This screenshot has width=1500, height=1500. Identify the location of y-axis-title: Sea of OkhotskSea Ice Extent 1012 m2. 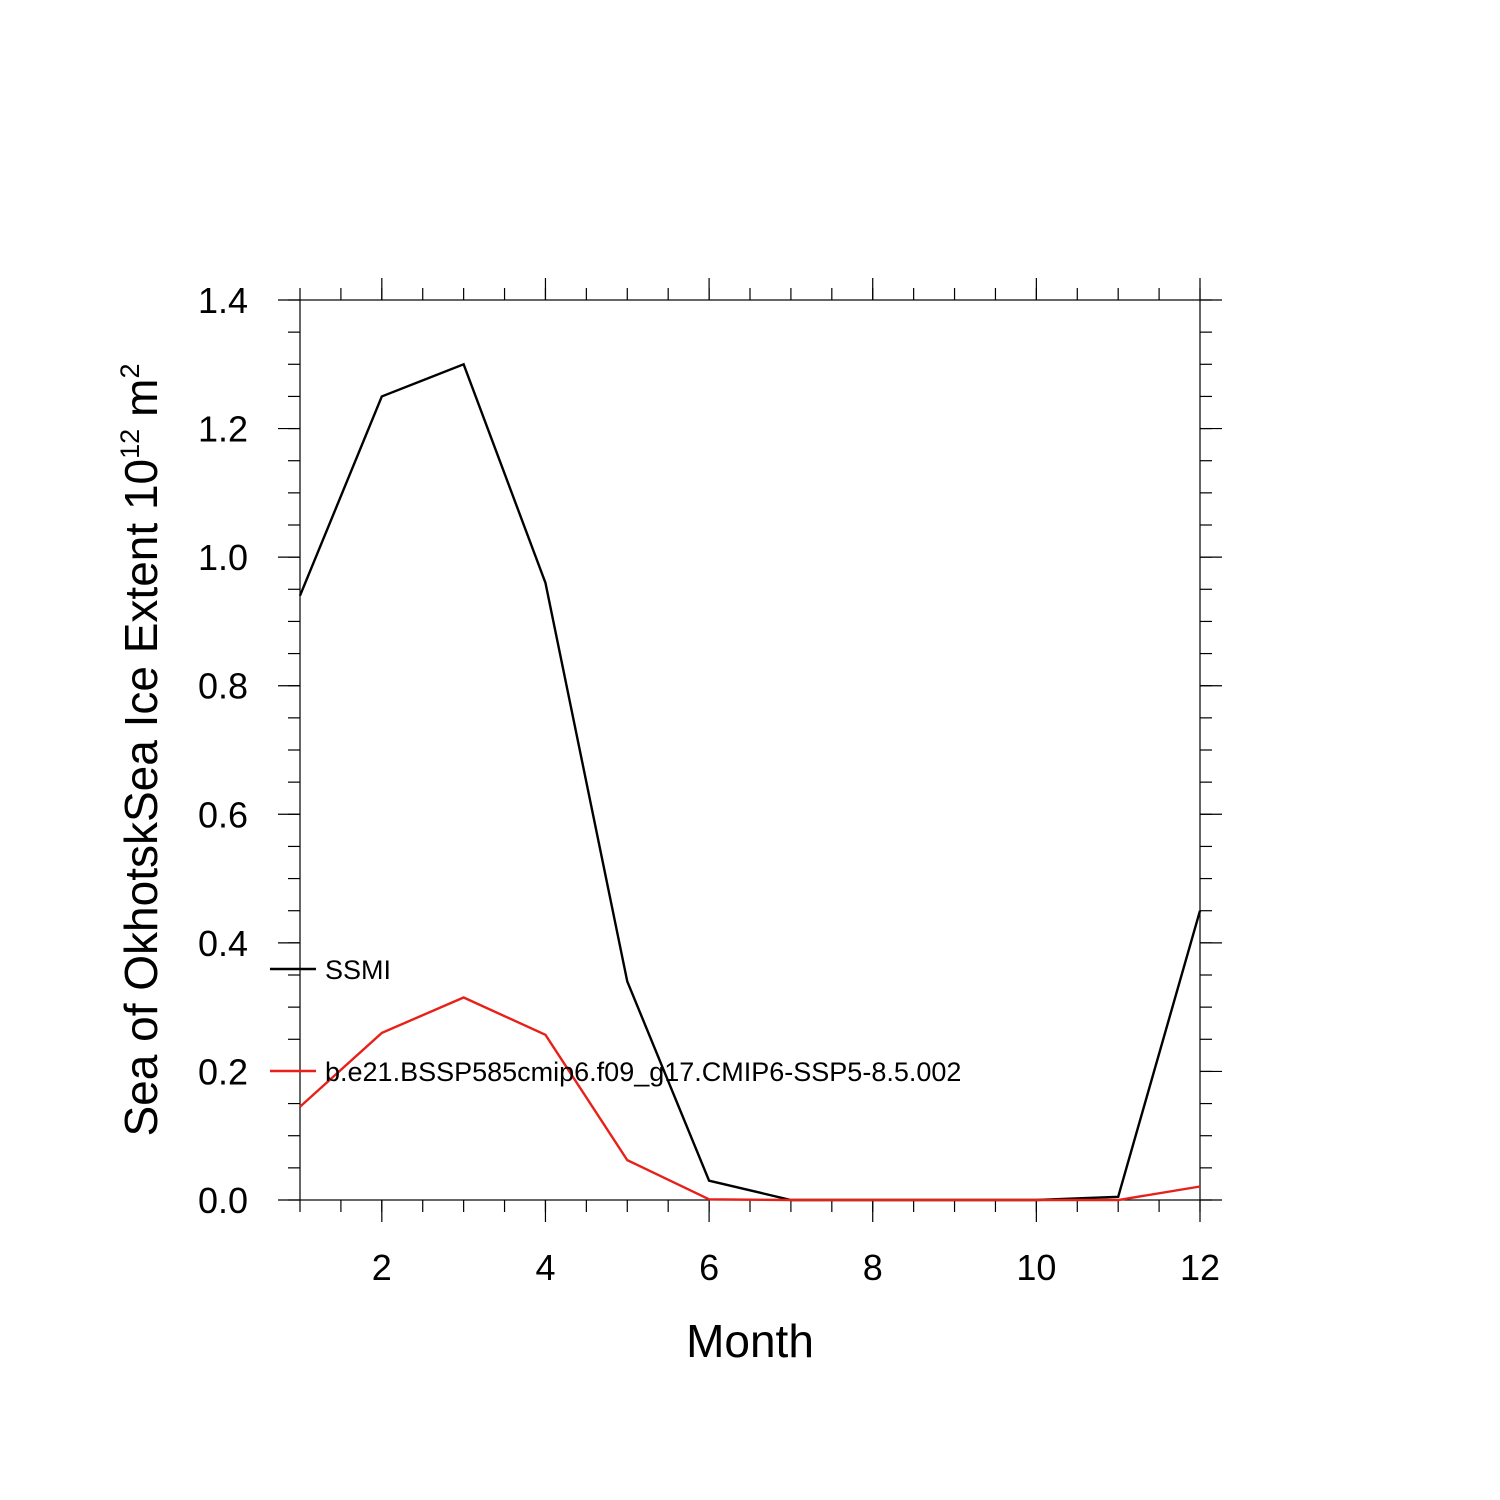
(141, 749).